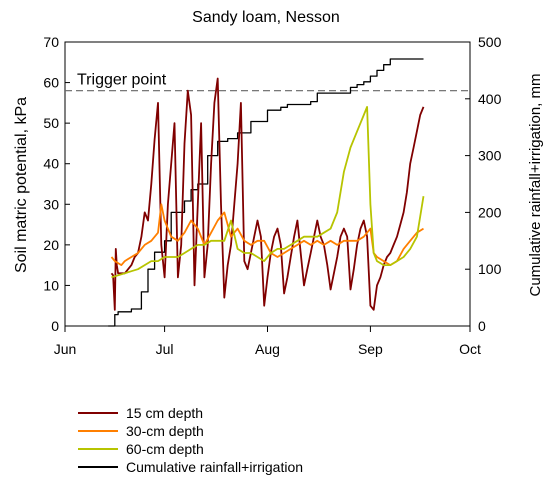 The image size is (550, 492). I want to click on y-tick-label: 30, so click(51, 204).